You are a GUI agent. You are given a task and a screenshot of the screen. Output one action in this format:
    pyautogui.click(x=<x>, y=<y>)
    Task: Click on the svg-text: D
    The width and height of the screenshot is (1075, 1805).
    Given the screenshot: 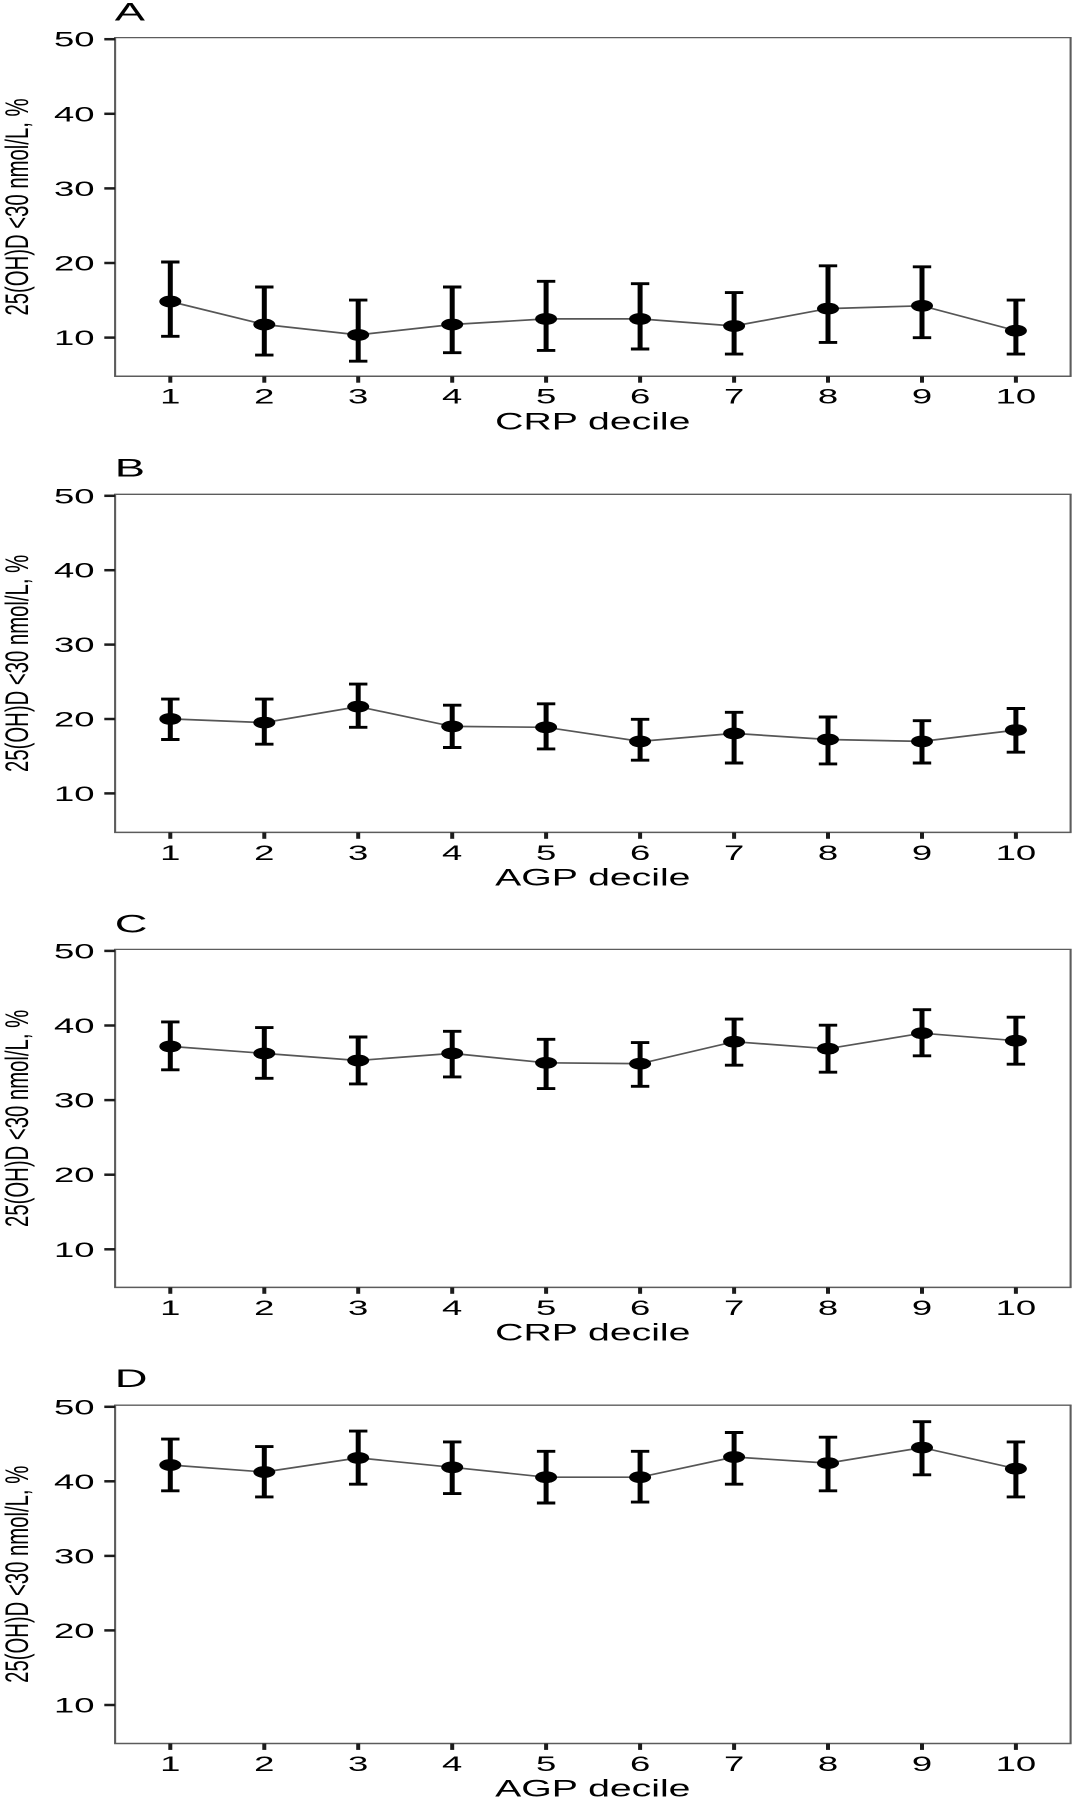 What is the action you would take?
    pyautogui.click(x=131, y=1378)
    